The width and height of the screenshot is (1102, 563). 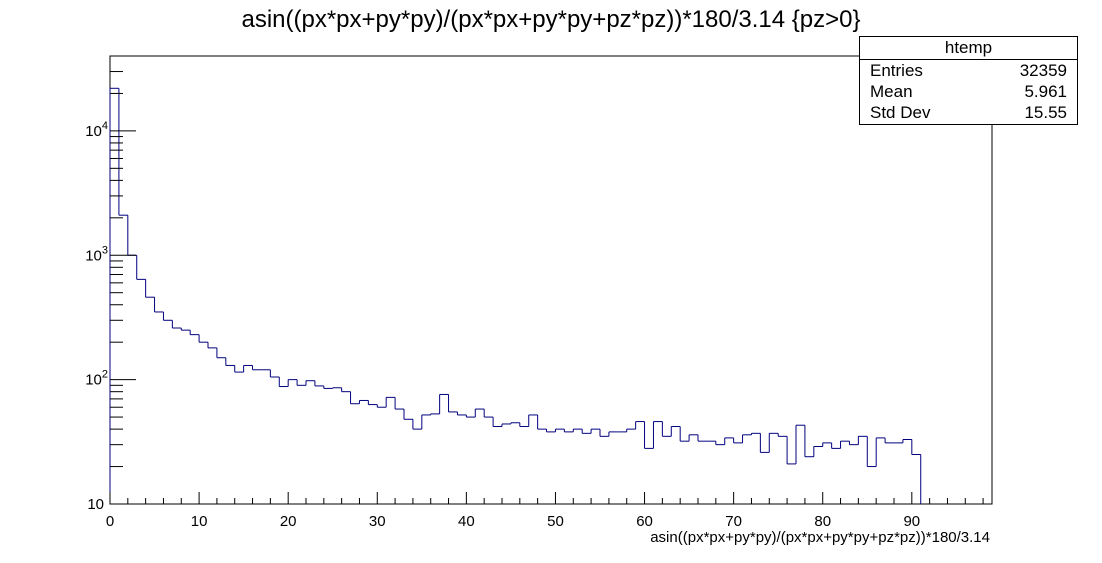 What do you see at coordinates (968, 112) in the screenshot?
I see `stats-row-std: Std Dev 15.55` at bounding box center [968, 112].